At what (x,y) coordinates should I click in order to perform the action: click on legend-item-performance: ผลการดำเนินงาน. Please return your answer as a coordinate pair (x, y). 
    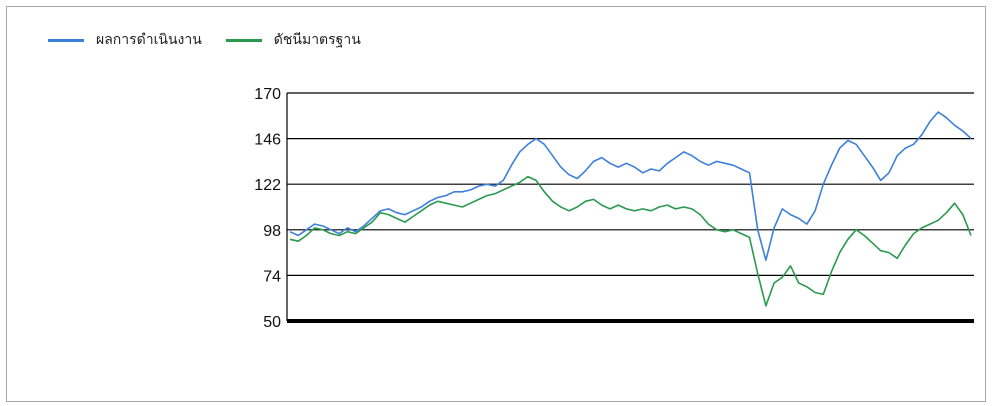
    Looking at the image, I should click on (125, 40).